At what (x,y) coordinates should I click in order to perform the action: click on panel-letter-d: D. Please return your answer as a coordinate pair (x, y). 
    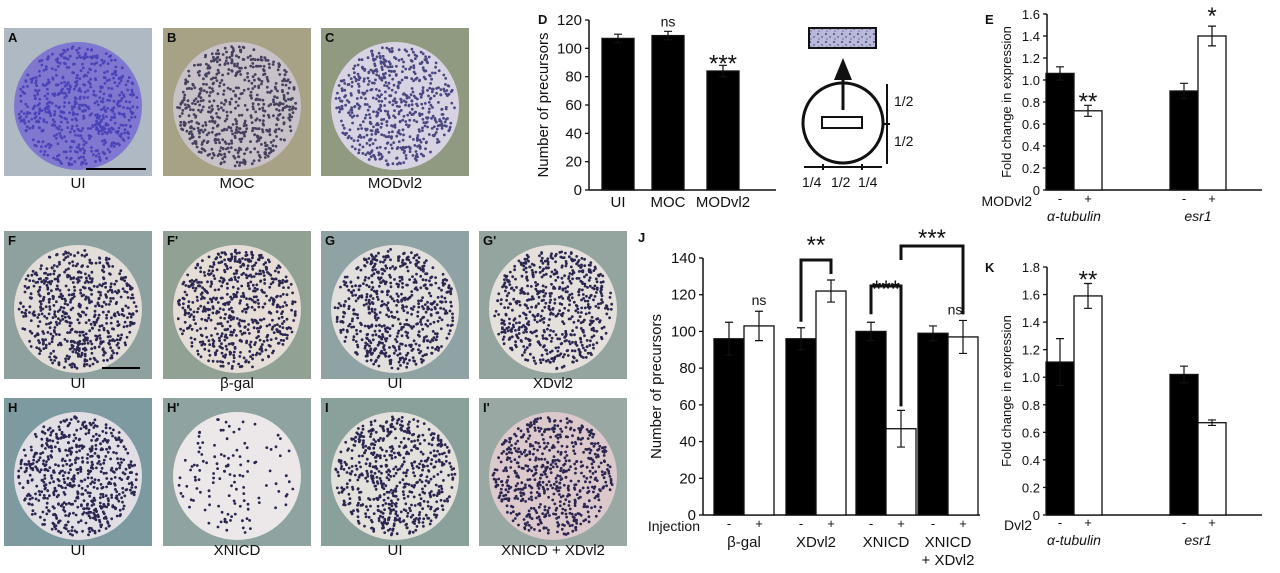
    Looking at the image, I should click on (542, 19).